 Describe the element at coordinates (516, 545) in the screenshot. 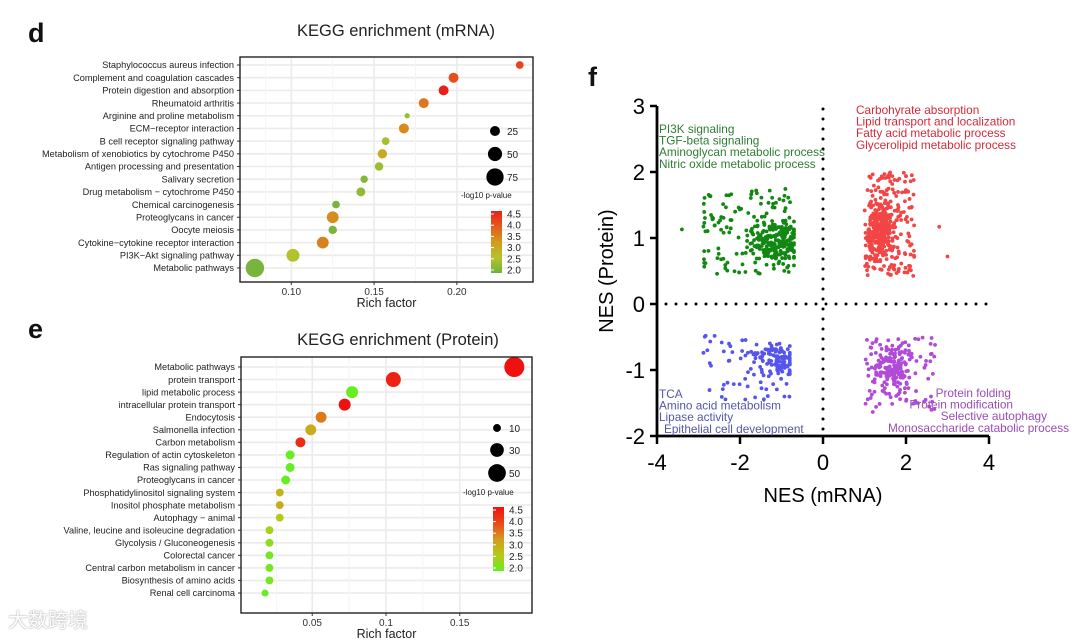

I see `color-legend-label: 3.0` at that location.